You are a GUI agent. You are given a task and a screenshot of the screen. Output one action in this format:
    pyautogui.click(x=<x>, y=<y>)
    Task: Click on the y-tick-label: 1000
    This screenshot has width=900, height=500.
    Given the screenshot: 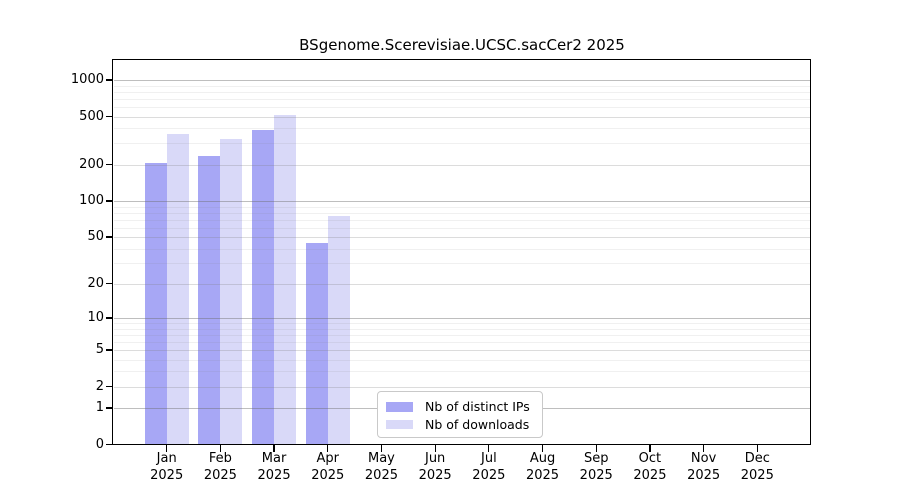 What is the action you would take?
    pyautogui.click(x=87, y=79)
    